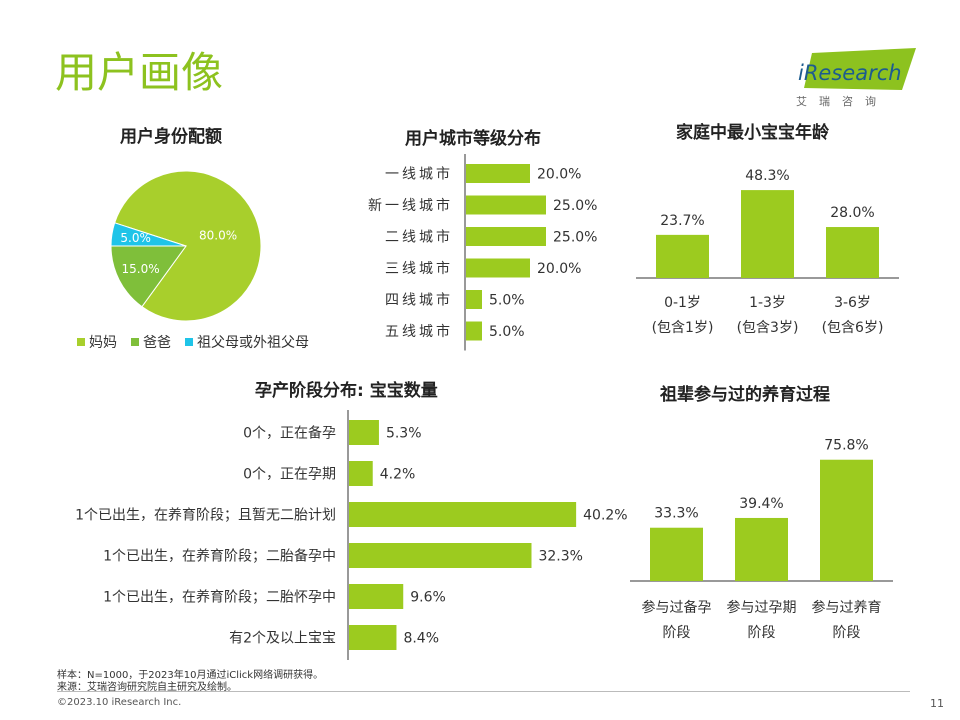 The width and height of the screenshot is (960, 720). Describe the element at coordinates (428, 598) in the screenshot. I see `data-label: 9.6%` at that location.